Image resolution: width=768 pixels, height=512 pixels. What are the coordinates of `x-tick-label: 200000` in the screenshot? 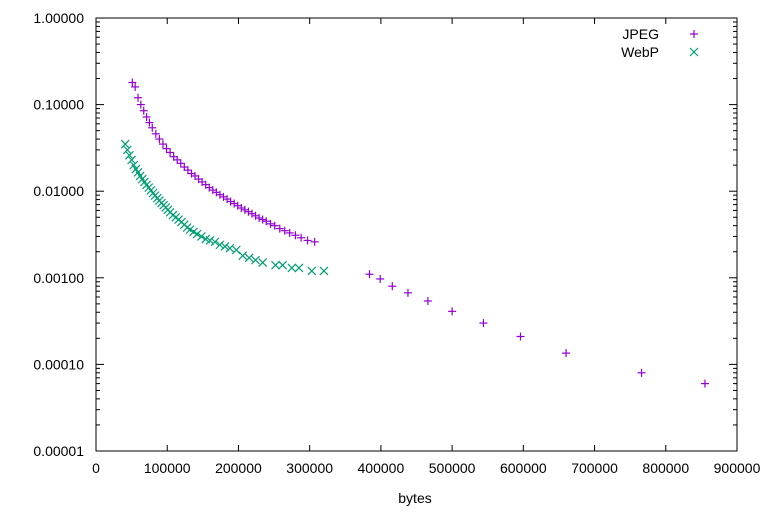 It's located at (238, 468).